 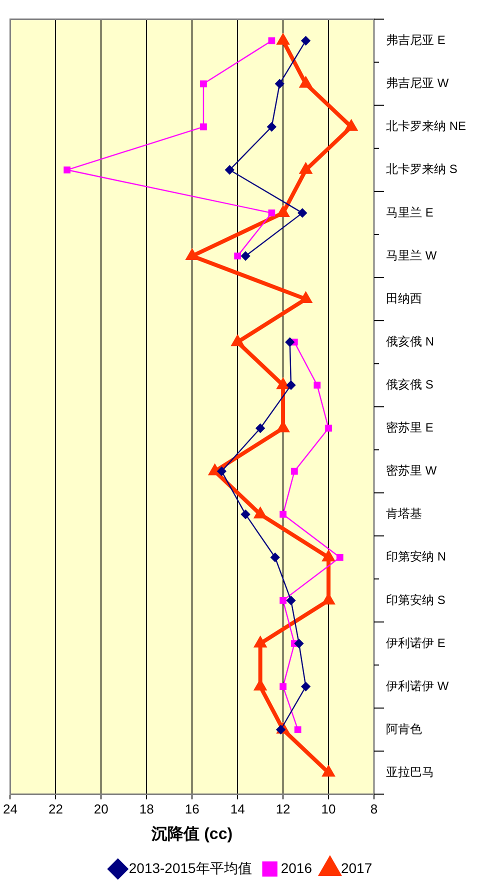 I want to click on legend-label: 2013-2015年平均值, so click(x=190, y=868).